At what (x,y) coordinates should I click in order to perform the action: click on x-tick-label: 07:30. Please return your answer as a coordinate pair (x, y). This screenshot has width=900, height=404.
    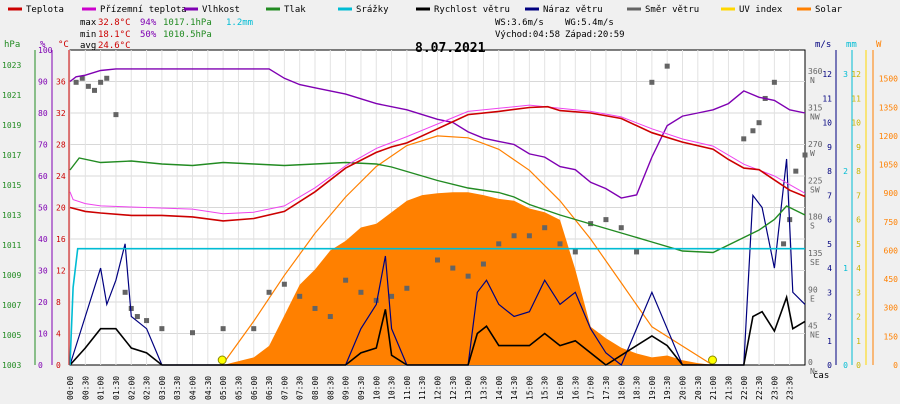
    Looking at the image, I should click on (300, 388).